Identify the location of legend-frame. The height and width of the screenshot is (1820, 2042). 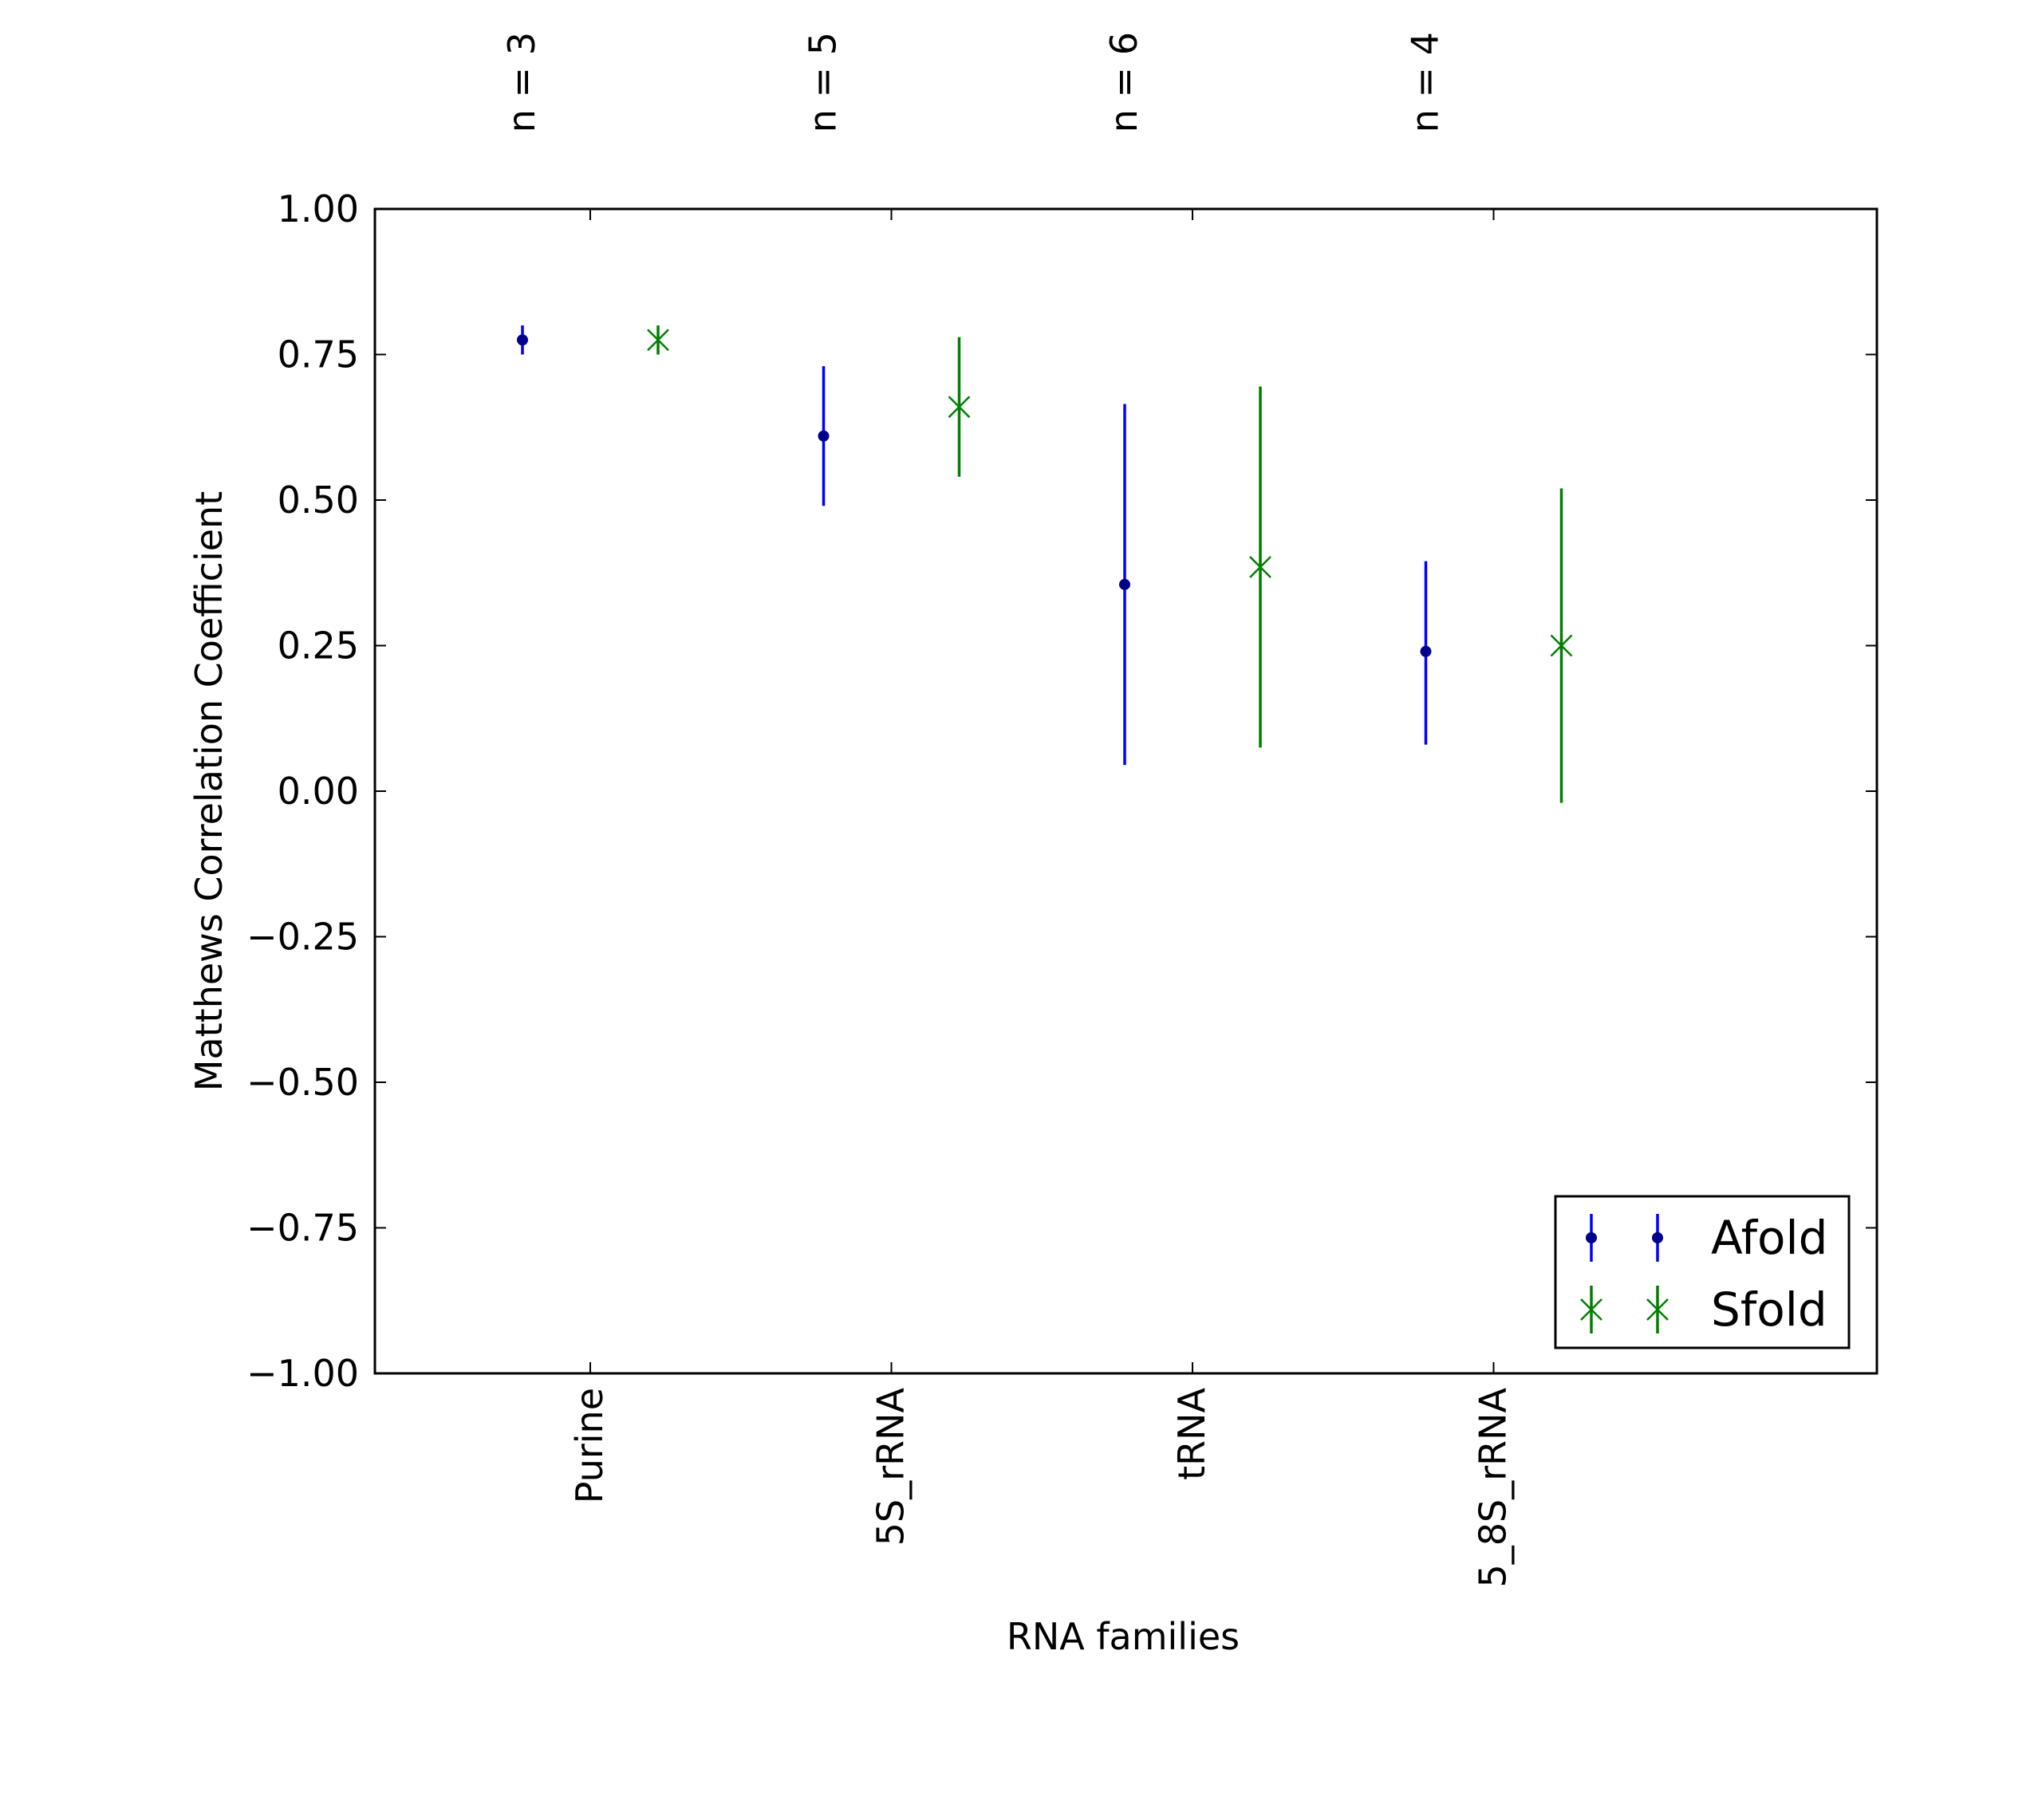
(1703, 1272).